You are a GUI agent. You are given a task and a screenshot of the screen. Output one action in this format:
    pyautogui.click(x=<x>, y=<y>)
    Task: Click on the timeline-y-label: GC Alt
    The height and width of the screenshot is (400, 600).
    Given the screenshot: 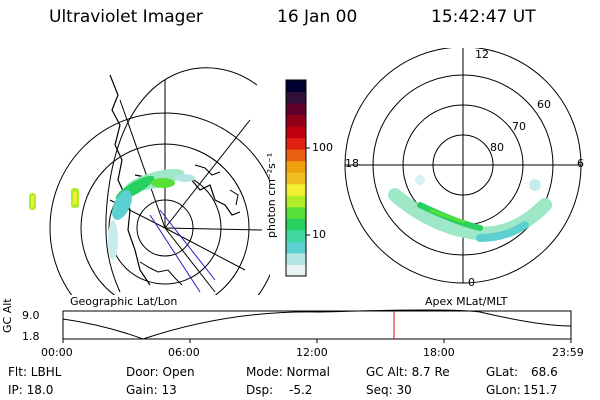 What is the action you would take?
    pyautogui.click(x=7, y=315)
    